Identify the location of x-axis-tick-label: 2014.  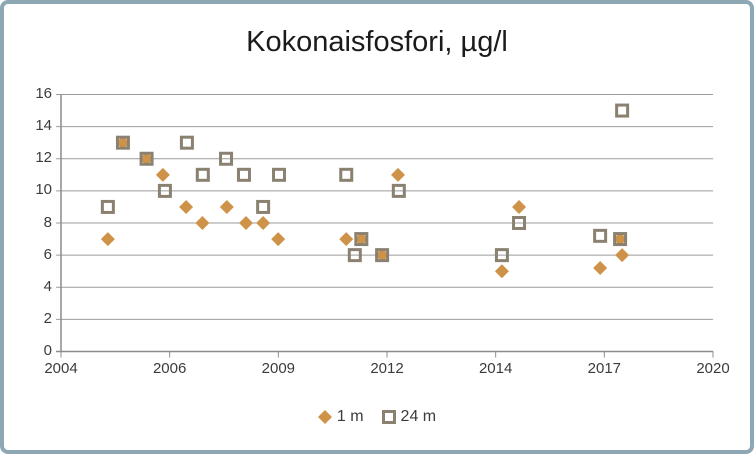
(495, 368).